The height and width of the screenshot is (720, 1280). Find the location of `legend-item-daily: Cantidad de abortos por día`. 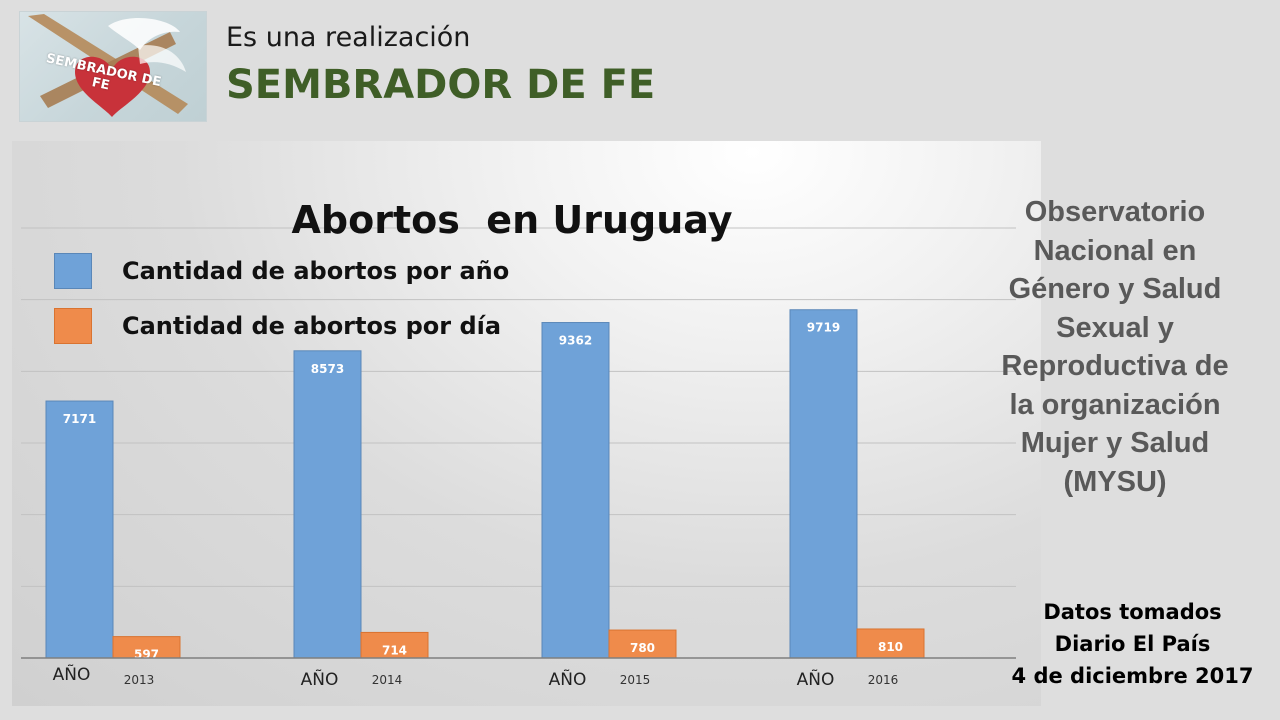

legend-item-daily: Cantidad de abortos por día is located at coordinates (277, 326).